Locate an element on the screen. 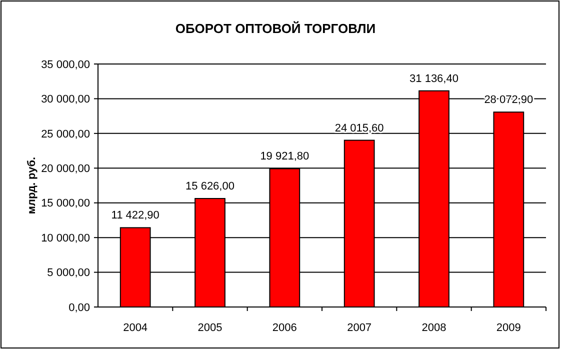 This screenshot has width=561, height=350. data-label: 31 136,40 is located at coordinates (434, 78).